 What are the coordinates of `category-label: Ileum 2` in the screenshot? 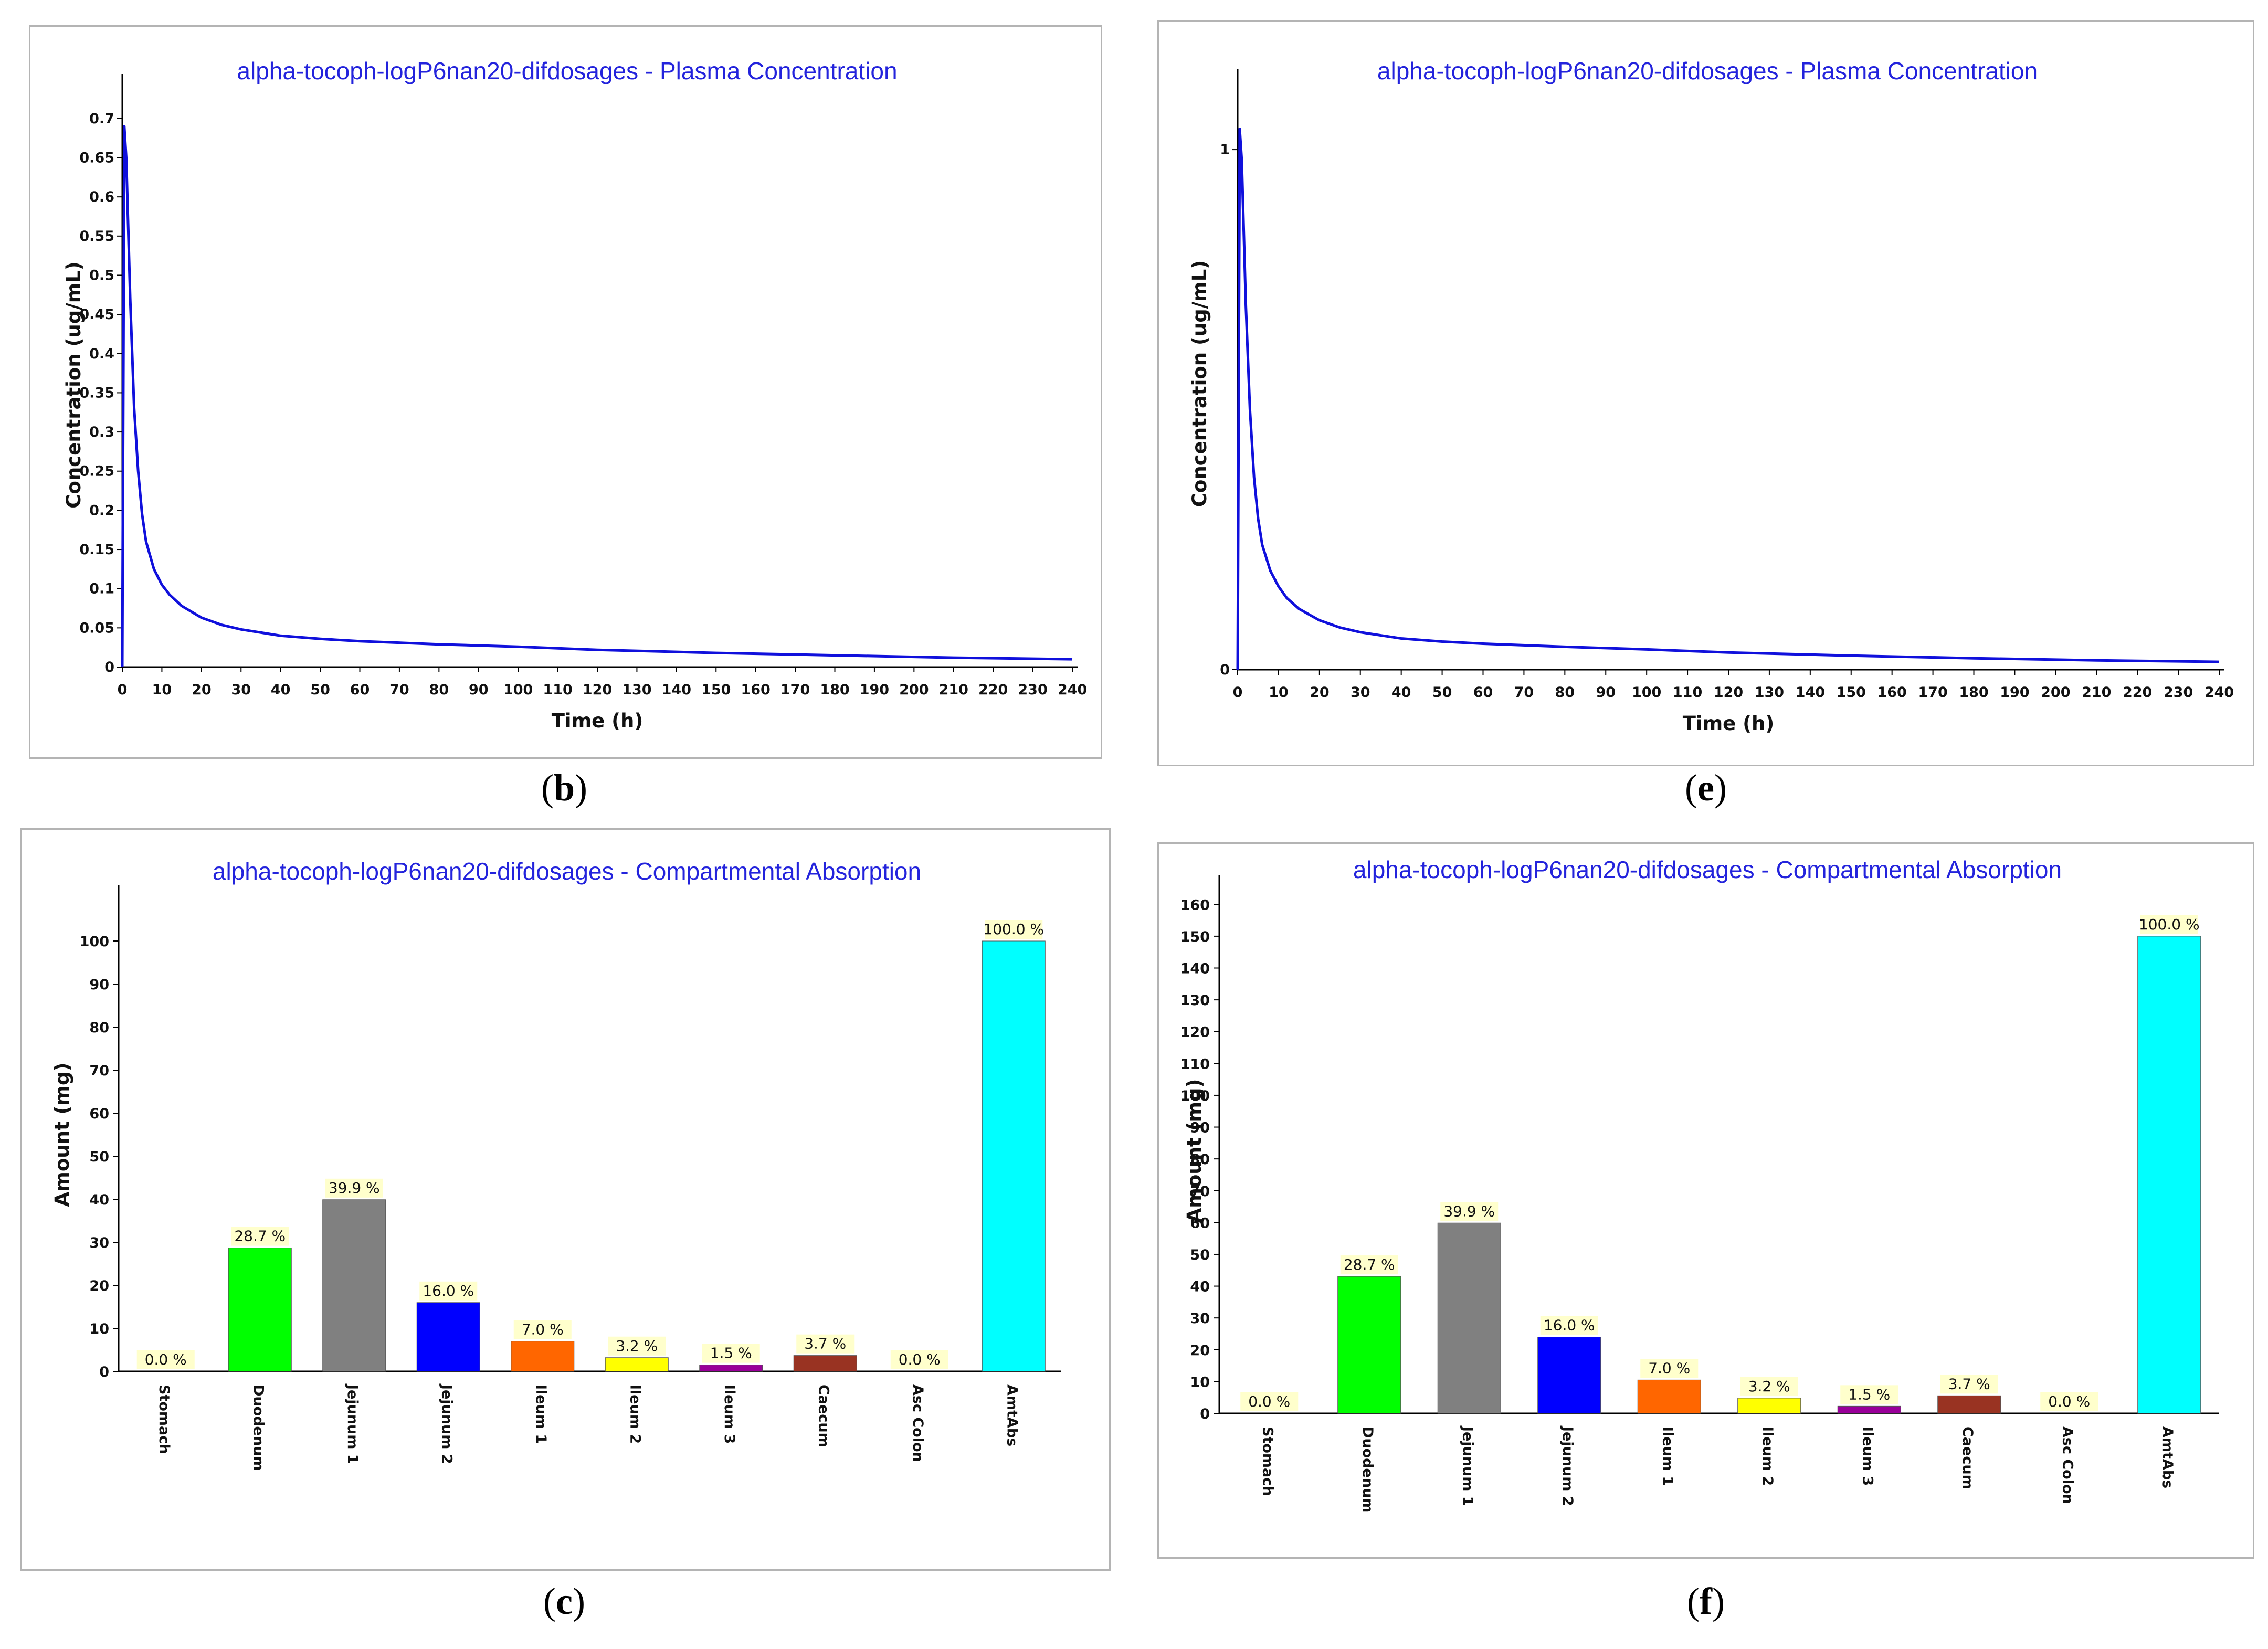 It's located at (1768, 1456).